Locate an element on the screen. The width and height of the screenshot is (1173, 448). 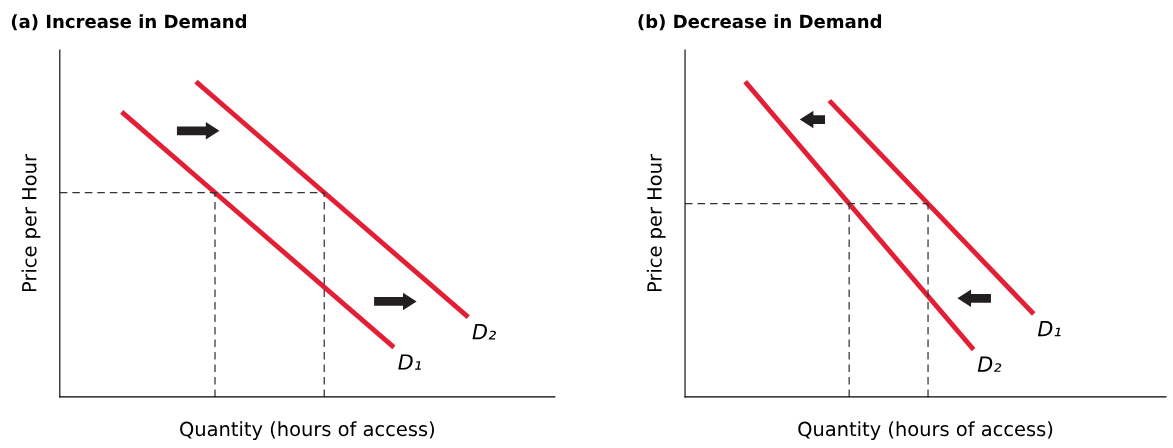
chart-title: (b) Decrease in Demand is located at coordinates (760, 22).